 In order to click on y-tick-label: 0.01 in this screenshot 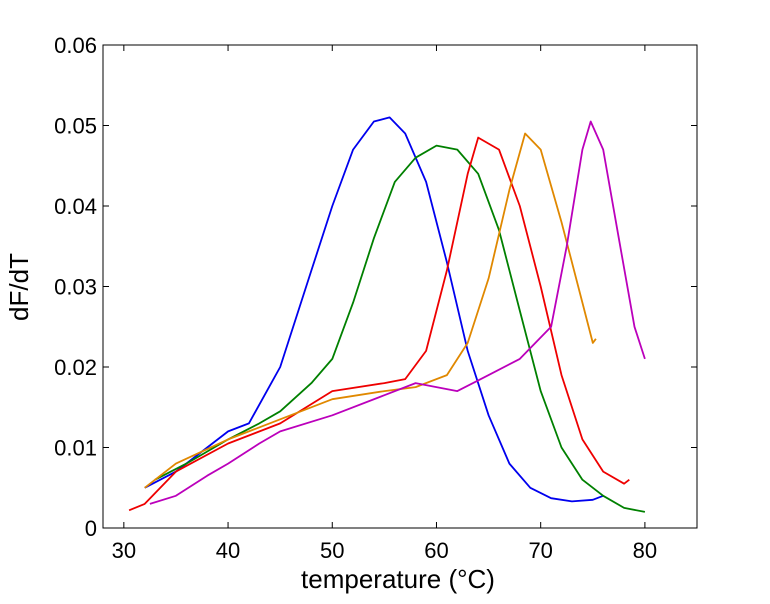, I will do `click(75, 448)`.